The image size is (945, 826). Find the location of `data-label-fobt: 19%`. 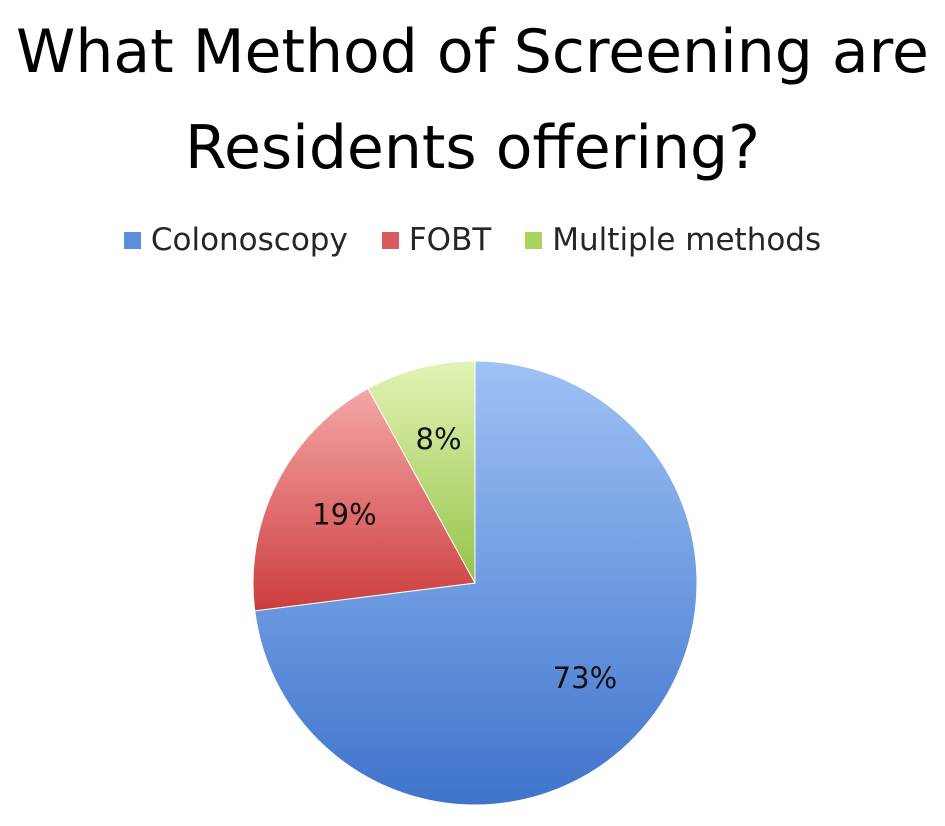

data-label-fobt: 19% is located at coordinates (344, 514).